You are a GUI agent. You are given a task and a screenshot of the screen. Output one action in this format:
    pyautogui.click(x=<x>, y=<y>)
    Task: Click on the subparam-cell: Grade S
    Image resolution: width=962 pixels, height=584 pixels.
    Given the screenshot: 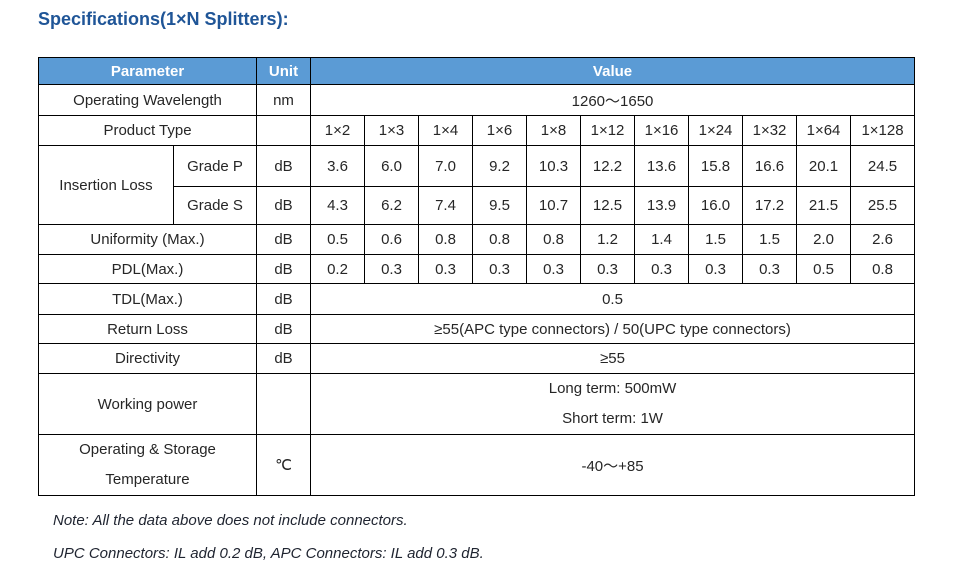 What is the action you would take?
    pyautogui.click(x=215, y=205)
    